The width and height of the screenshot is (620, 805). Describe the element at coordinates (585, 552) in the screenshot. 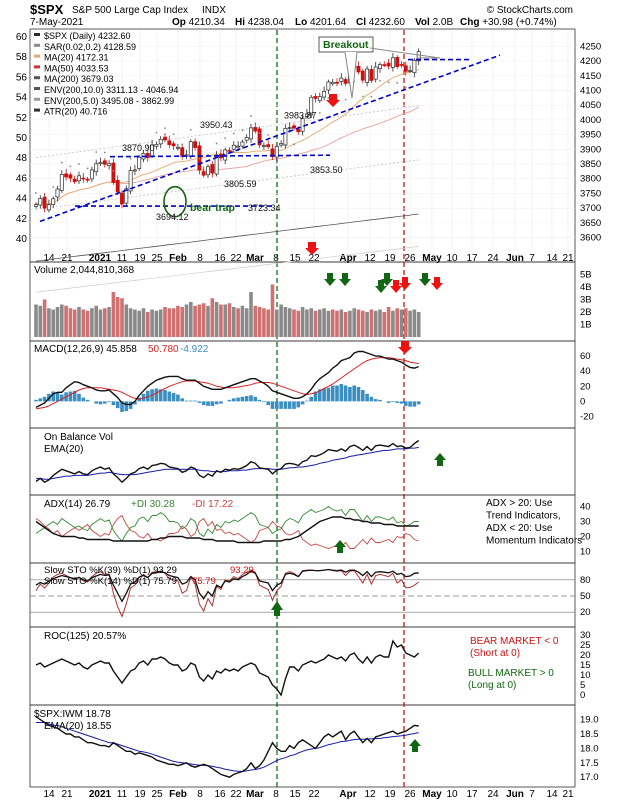

I see `adx-tick: 10` at that location.